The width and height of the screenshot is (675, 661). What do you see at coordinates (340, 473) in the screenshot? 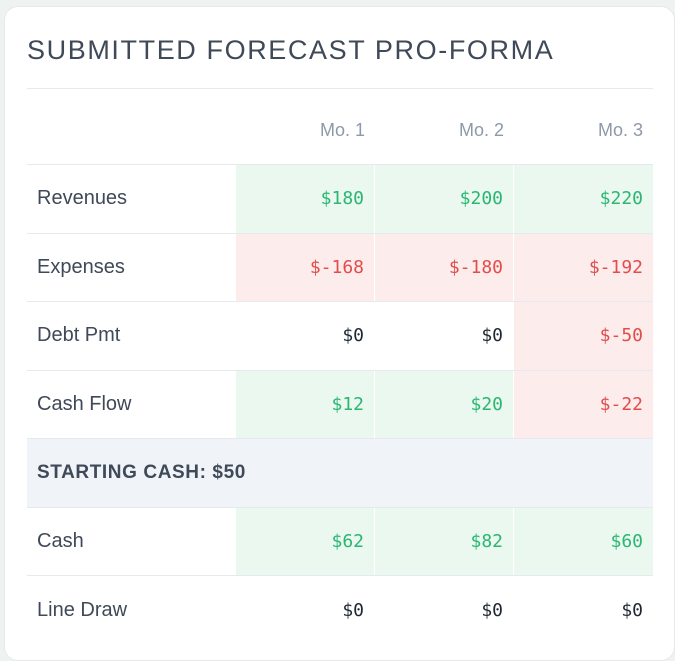
I see `starting-cash-row: STARTING CASH: $50` at bounding box center [340, 473].